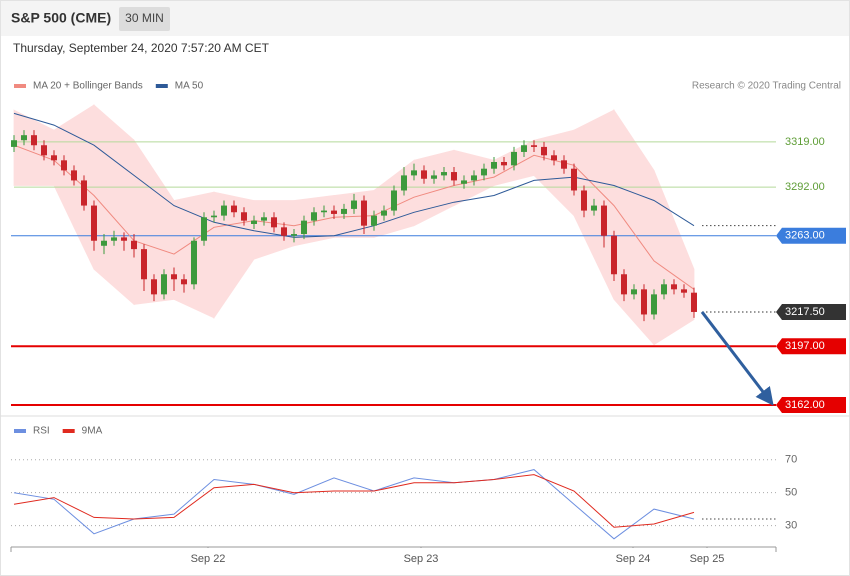  What do you see at coordinates (707, 559) in the screenshot?
I see `x-tick-label: Sep 25` at bounding box center [707, 559].